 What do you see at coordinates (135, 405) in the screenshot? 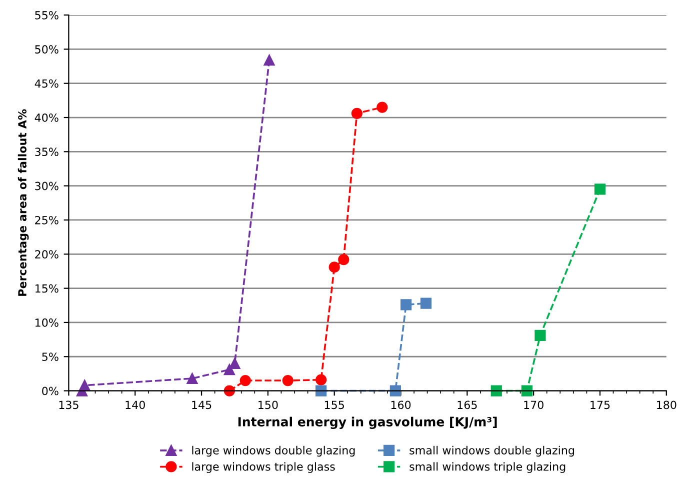
I see `x-tick-label: 140` at bounding box center [135, 405].